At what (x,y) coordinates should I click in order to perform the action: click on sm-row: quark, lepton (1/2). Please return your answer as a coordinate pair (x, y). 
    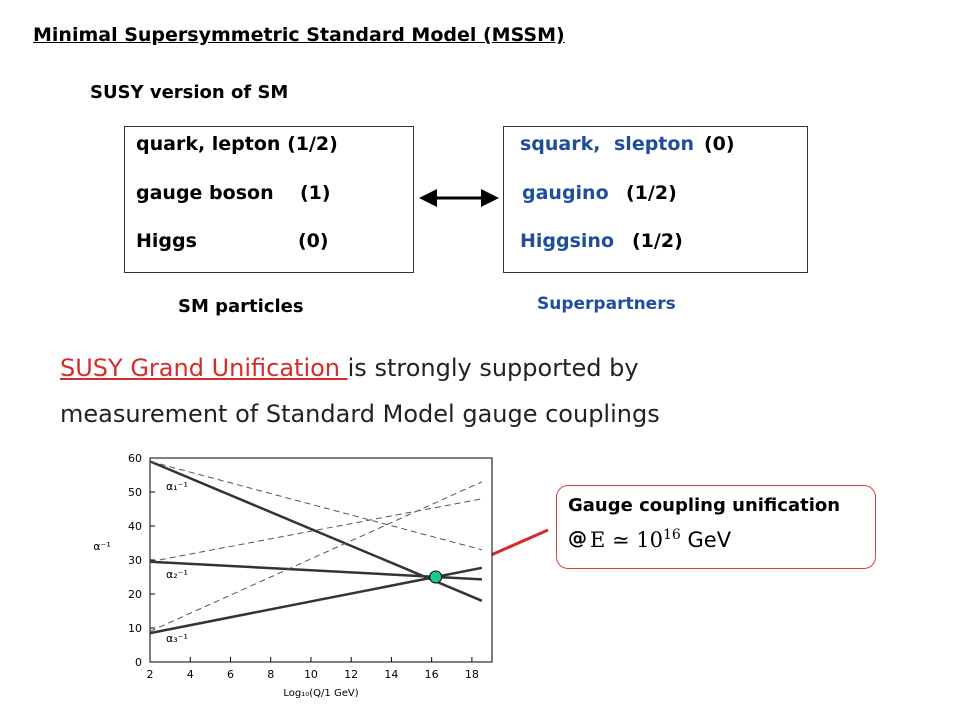
    Looking at the image, I should click on (237, 144).